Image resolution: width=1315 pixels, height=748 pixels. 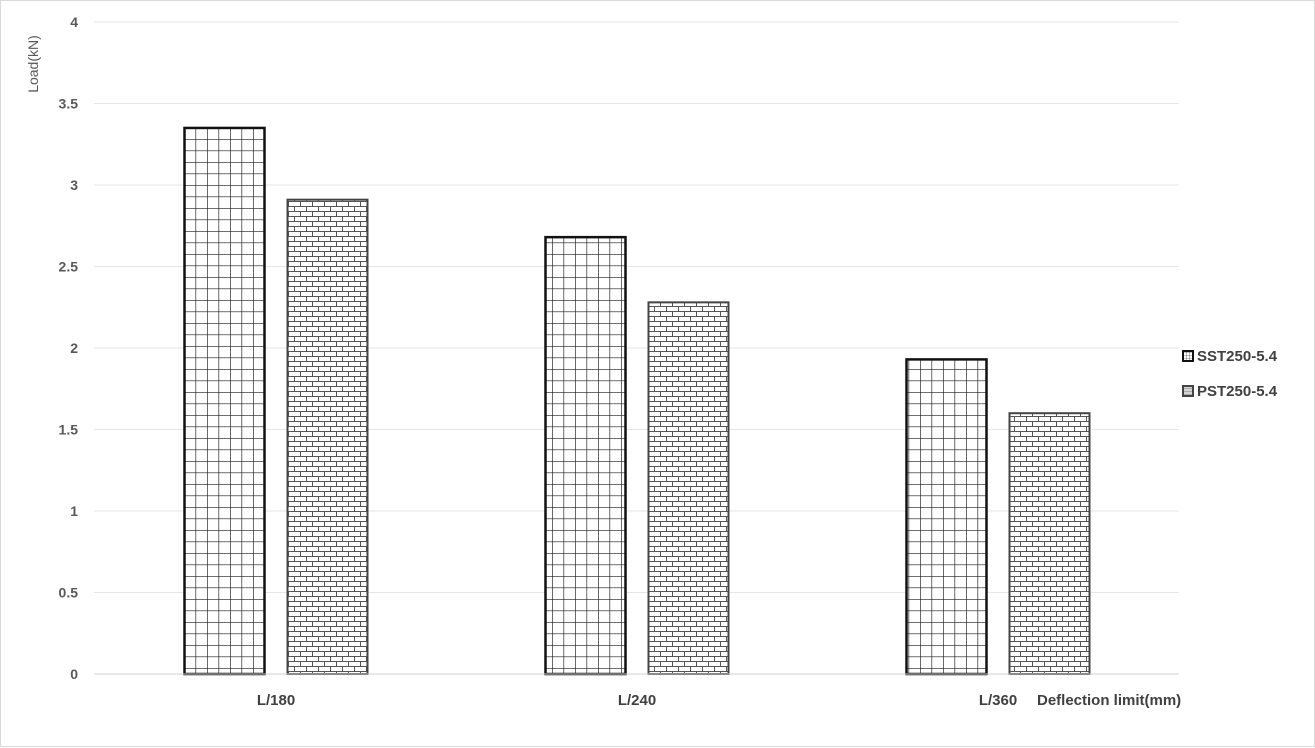 What do you see at coordinates (276, 700) in the screenshot?
I see `x-tick-label: L/180` at bounding box center [276, 700].